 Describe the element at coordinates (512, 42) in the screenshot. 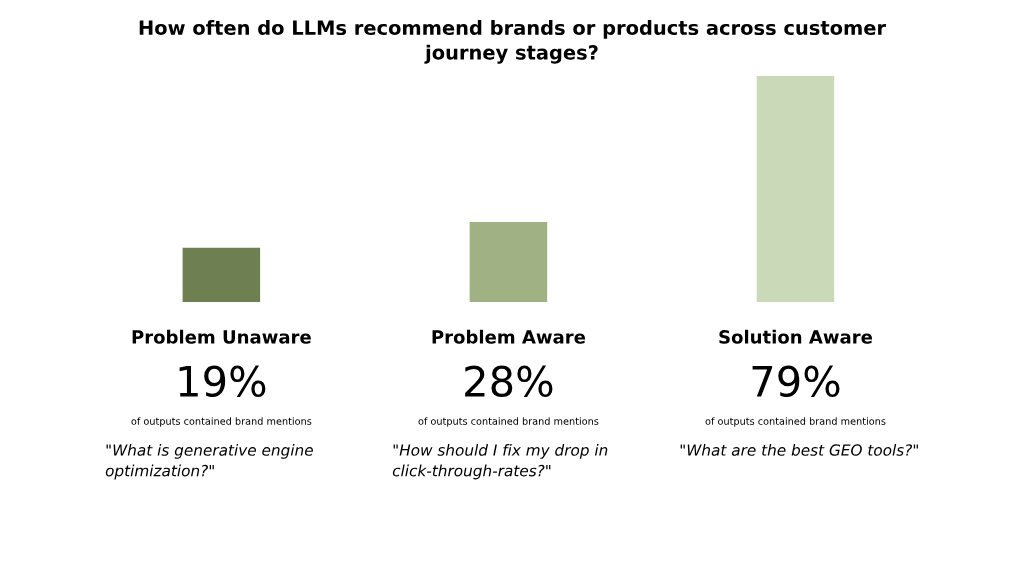

I see `chart-title: How often do LLMs recommend brands or products across customer journey stages?` at that location.